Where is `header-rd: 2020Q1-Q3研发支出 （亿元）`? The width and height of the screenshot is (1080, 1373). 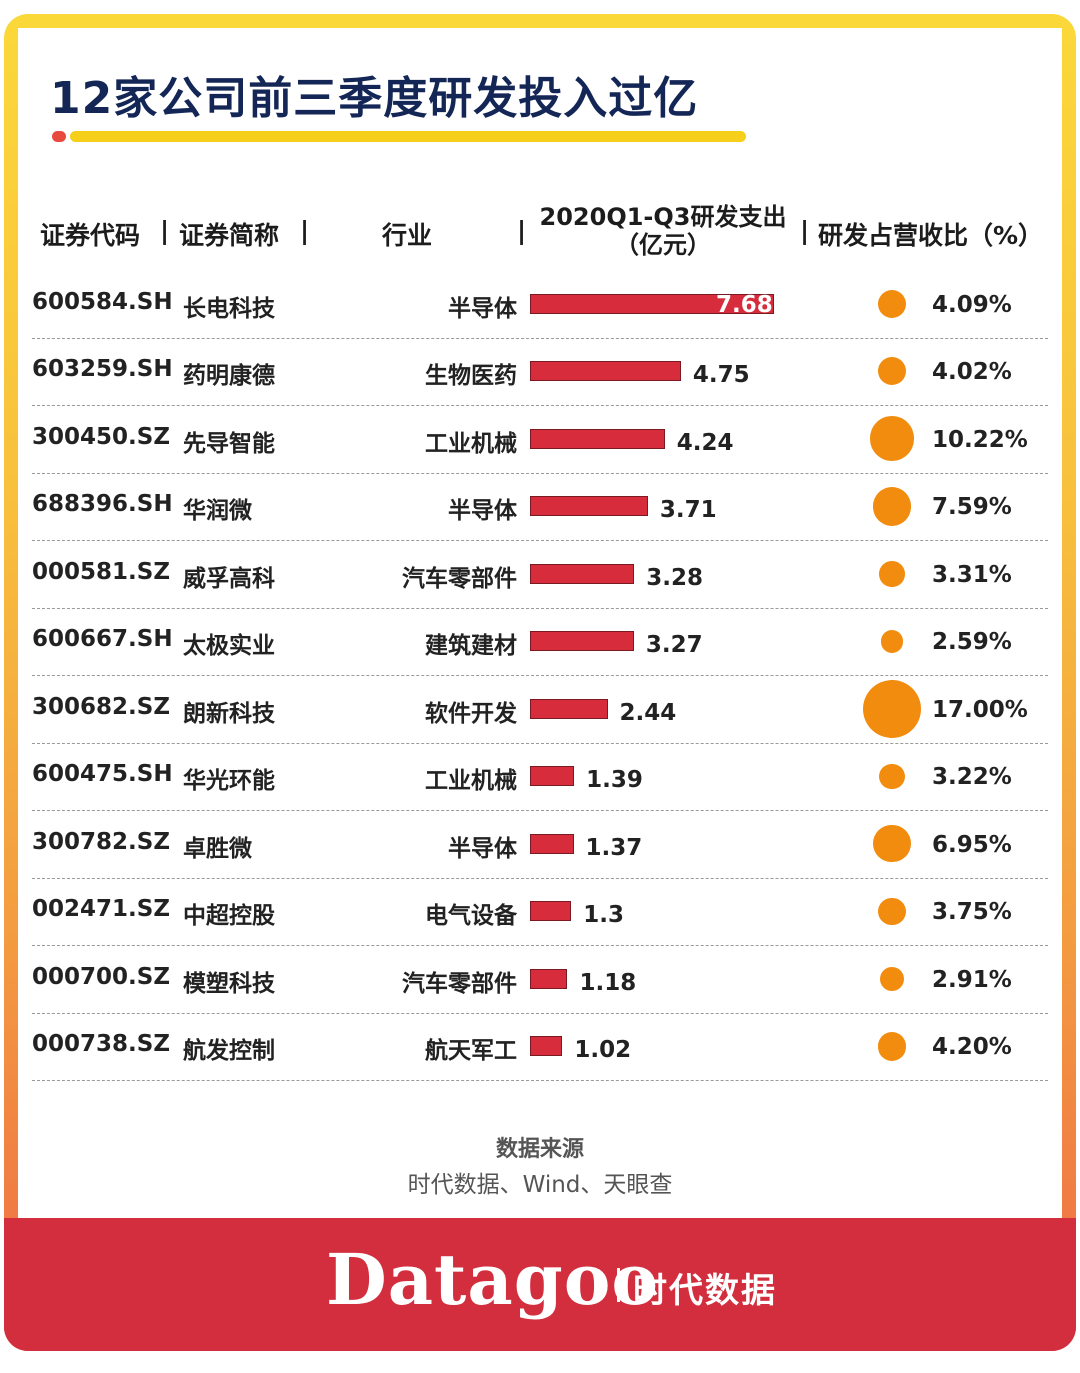 header-rd: 2020Q1-Q3研发支出 （亿元） is located at coordinates (663, 231).